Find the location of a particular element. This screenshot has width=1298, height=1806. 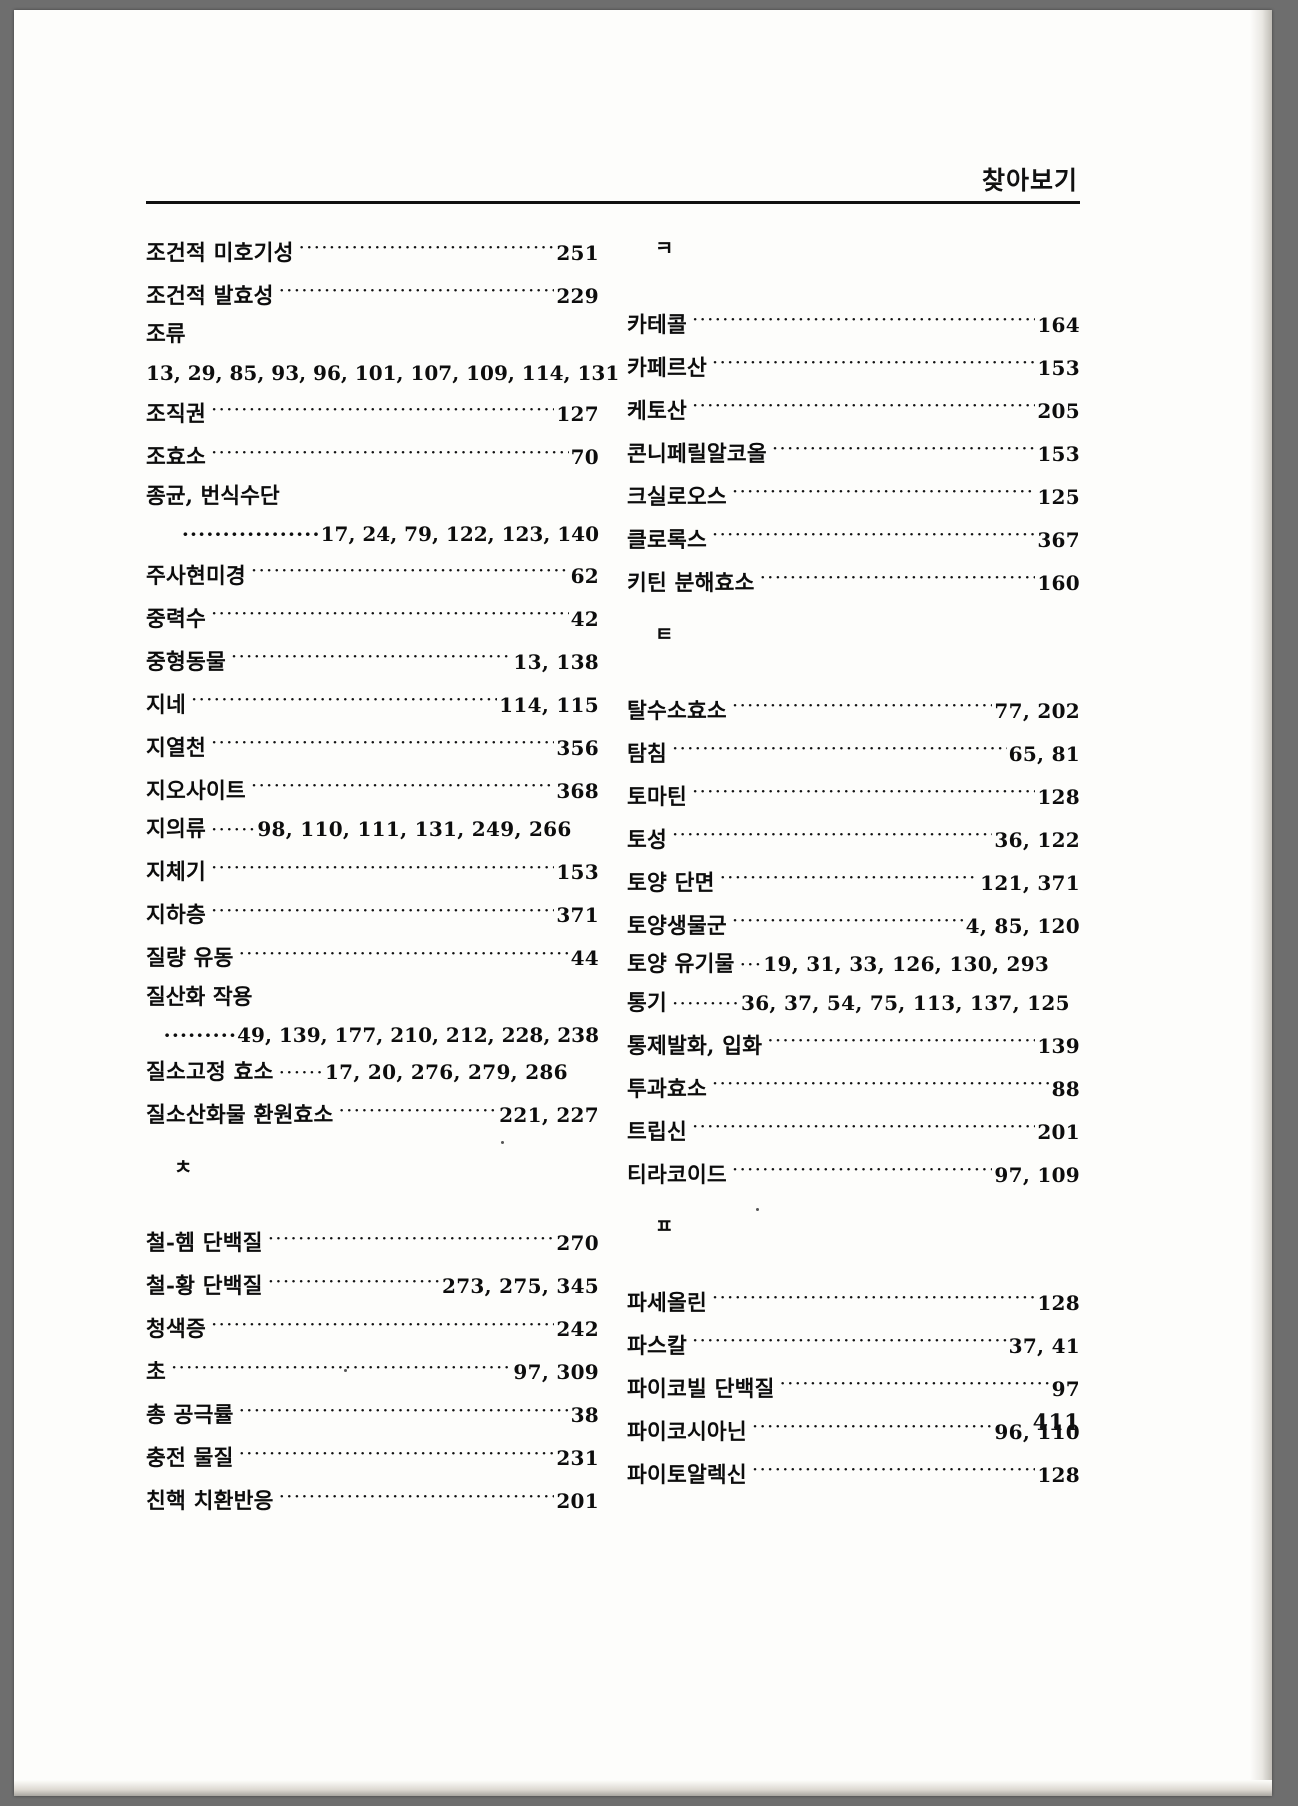

index-entry: 조건적 미호기성 251 is located at coordinates (372, 251).